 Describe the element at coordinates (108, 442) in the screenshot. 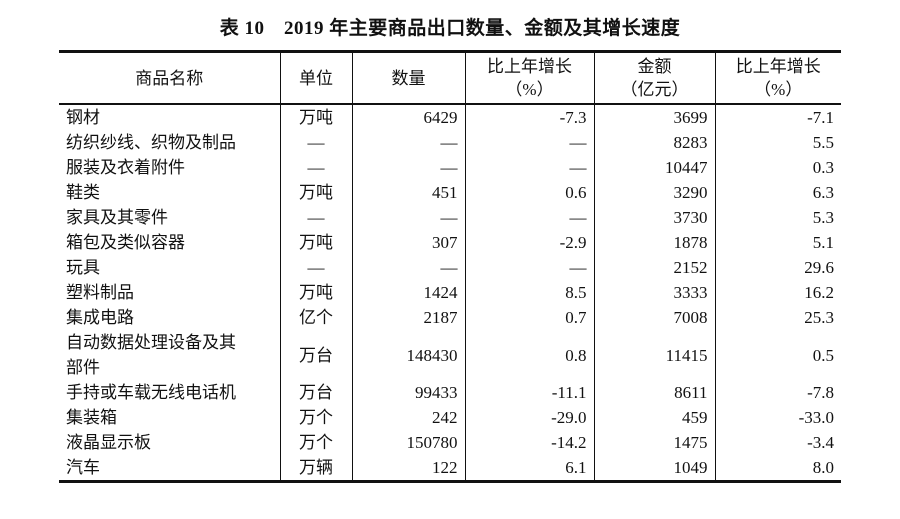

I see `cell-commodity-name: 液晶显示板` at that location.